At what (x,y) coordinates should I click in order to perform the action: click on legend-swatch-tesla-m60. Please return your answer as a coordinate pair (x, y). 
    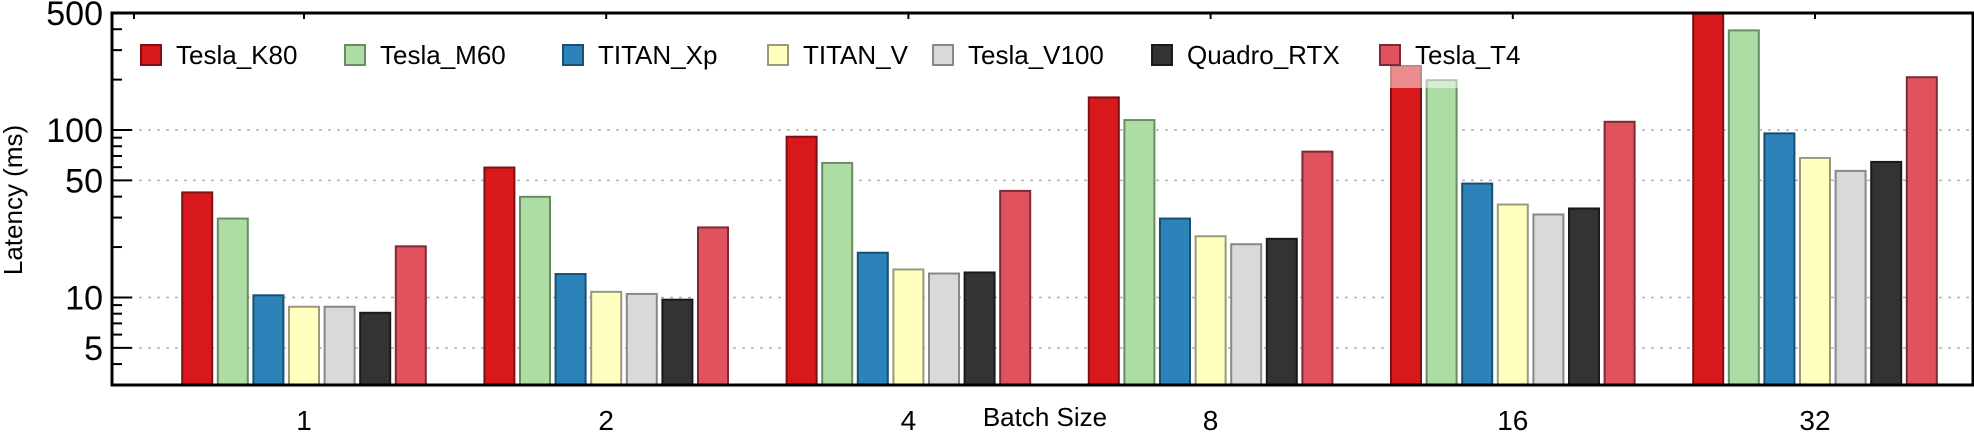
    Looking at the image, I should click on (355, 55).